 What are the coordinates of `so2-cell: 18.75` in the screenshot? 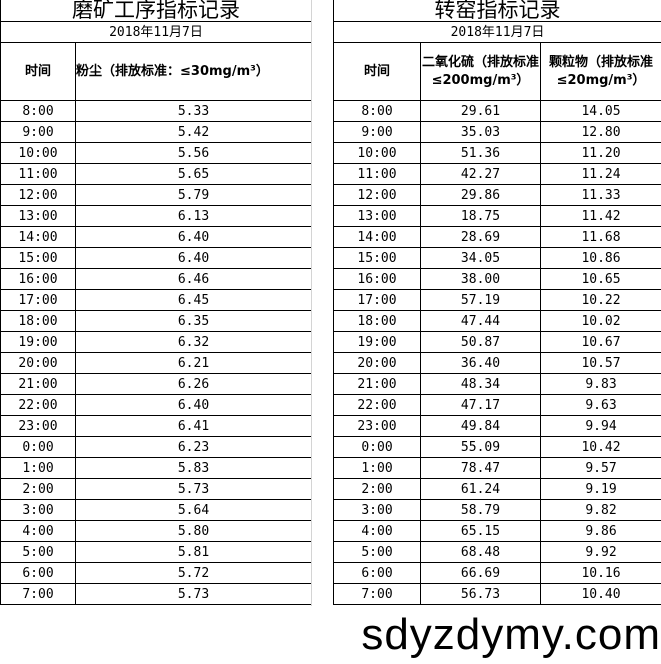 It's located at (481, 216).